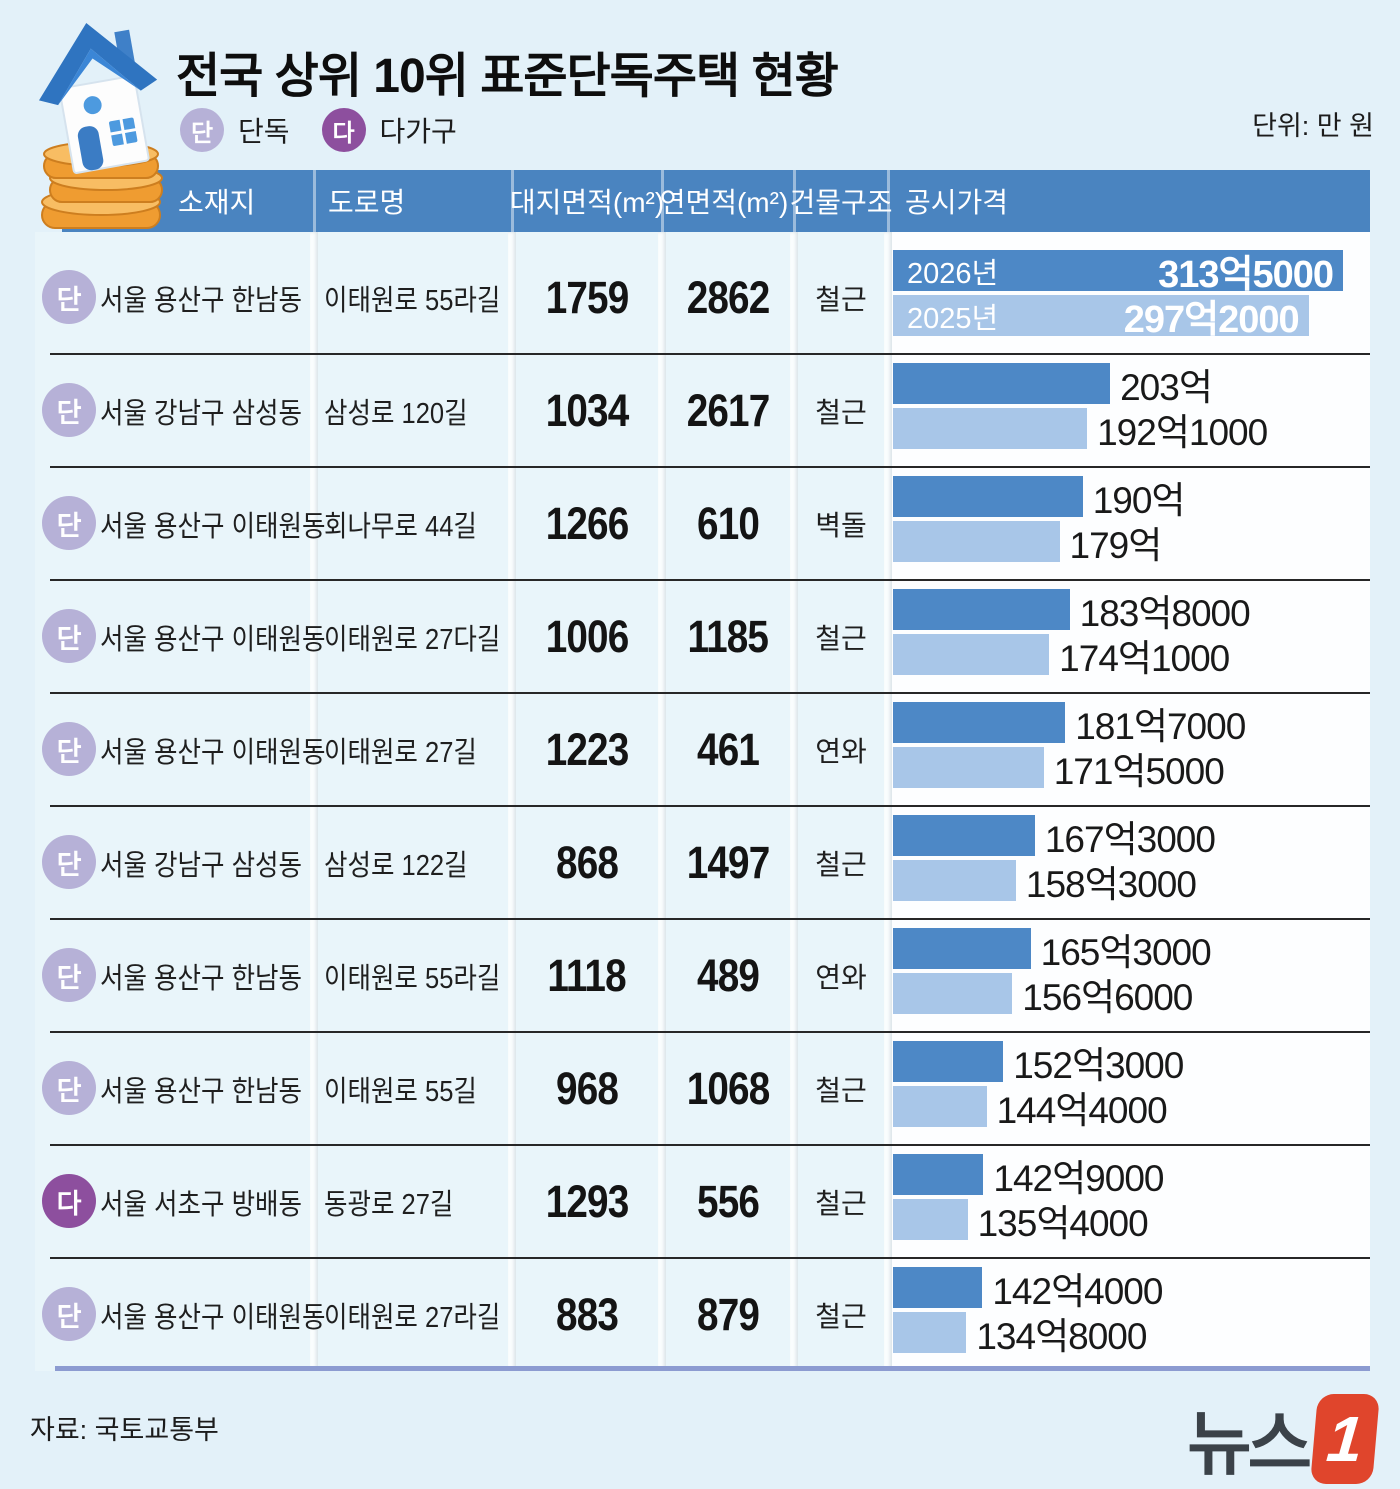 This screenshot has height=1489, width=1400. I want to click on cell-floor-area: 1497, so click(728, 862).